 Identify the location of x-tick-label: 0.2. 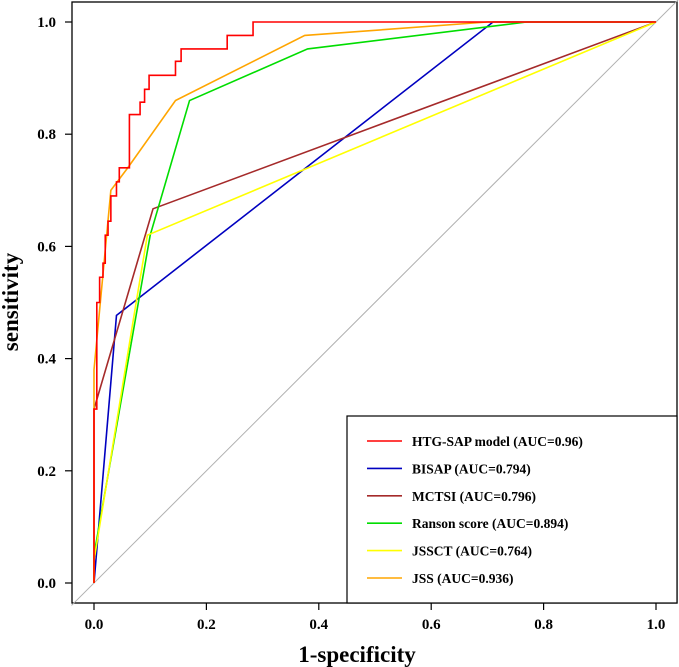
(206, 625).